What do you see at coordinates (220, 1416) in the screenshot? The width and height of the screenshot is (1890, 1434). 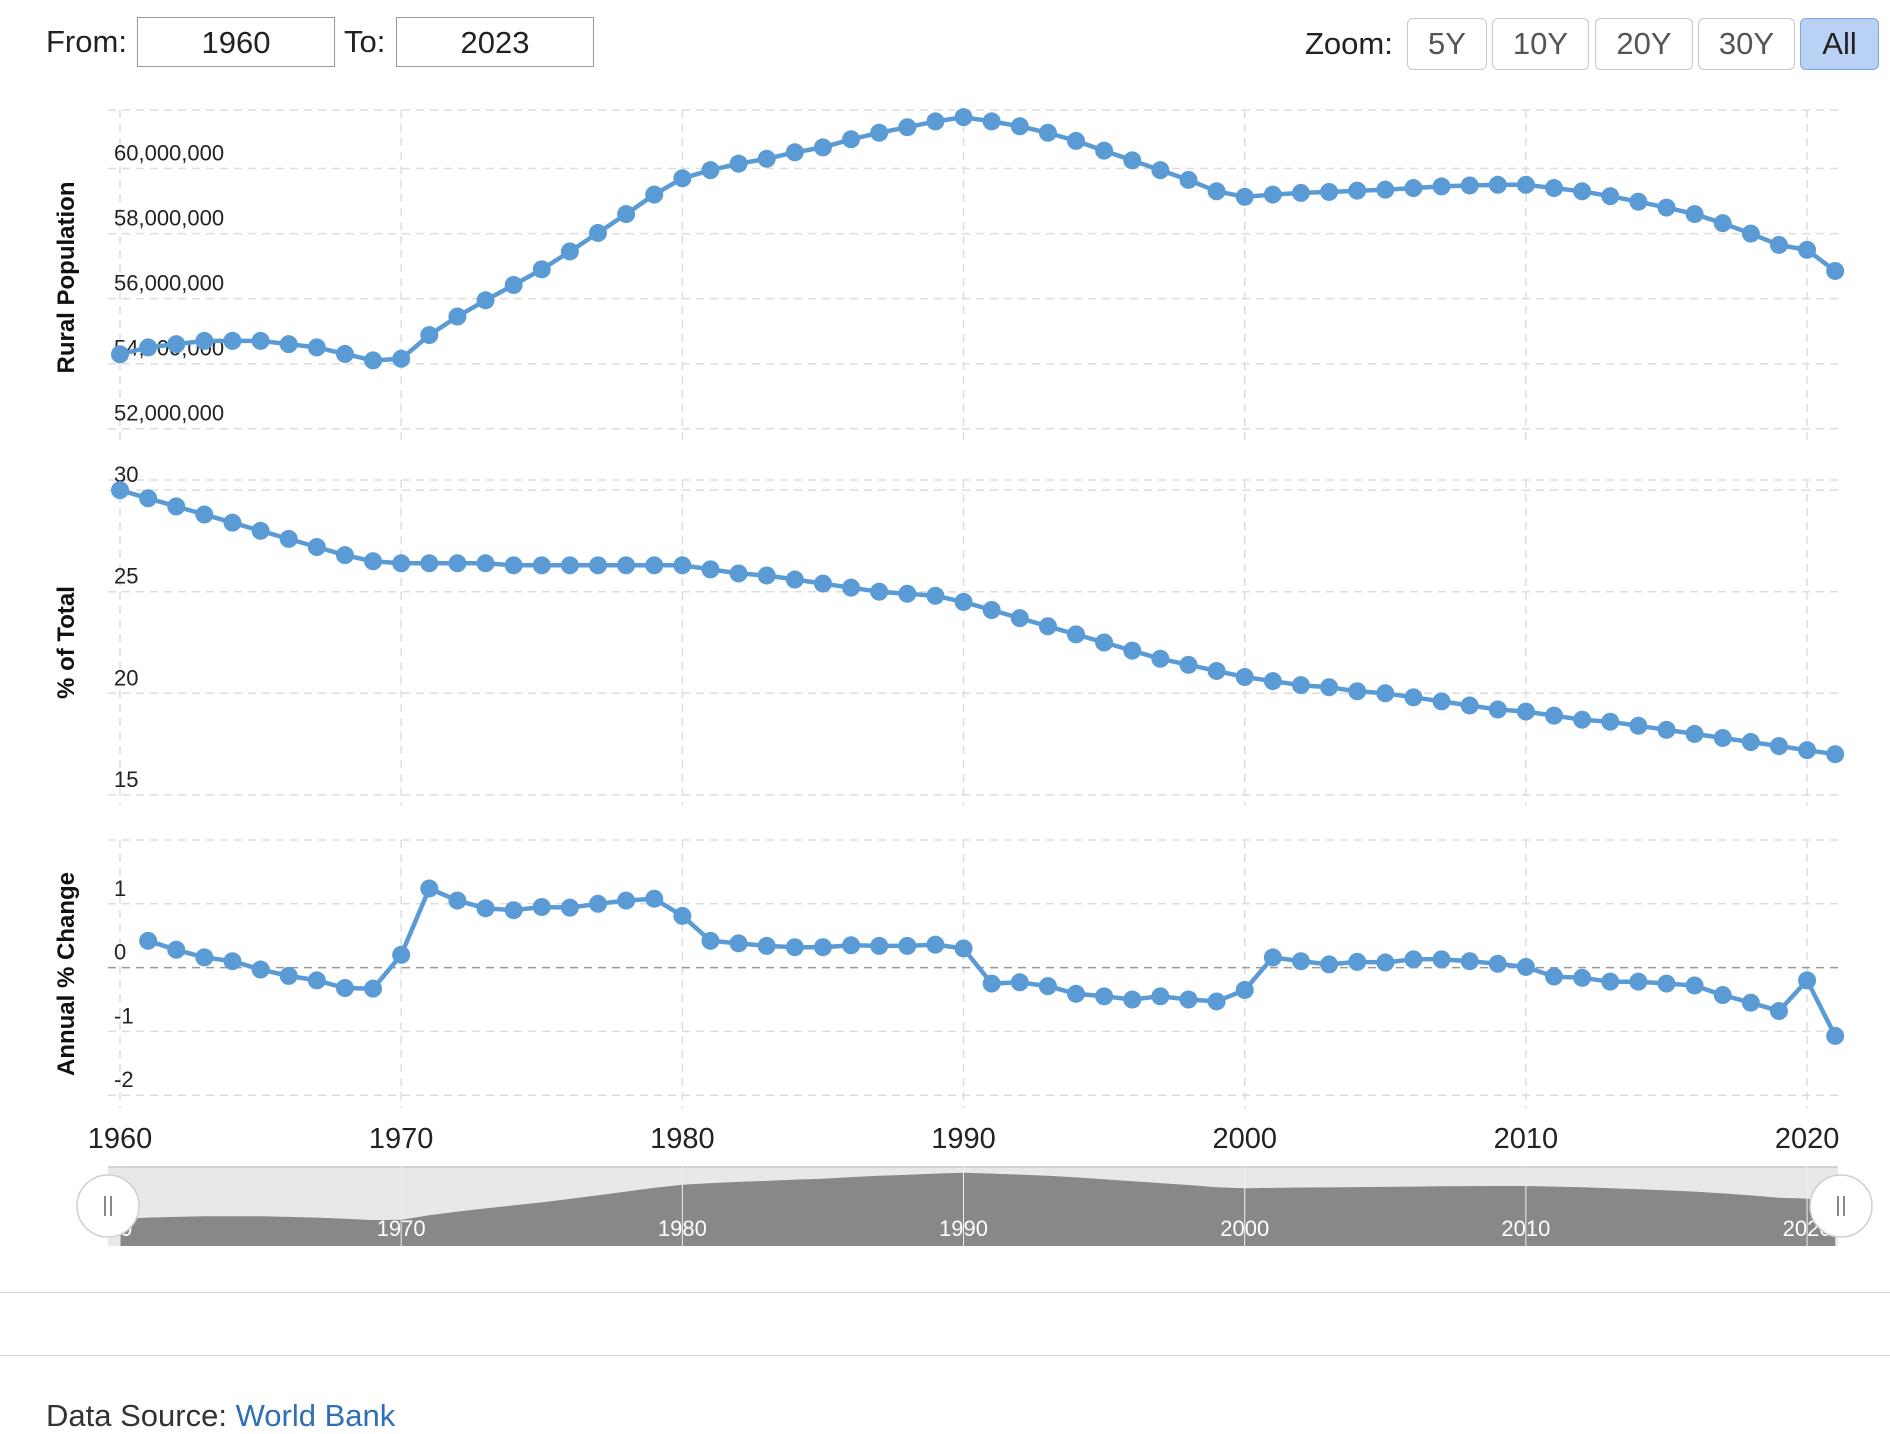 I see `data-source: Data Source: World Bank` at bounding box center [220, 1416].